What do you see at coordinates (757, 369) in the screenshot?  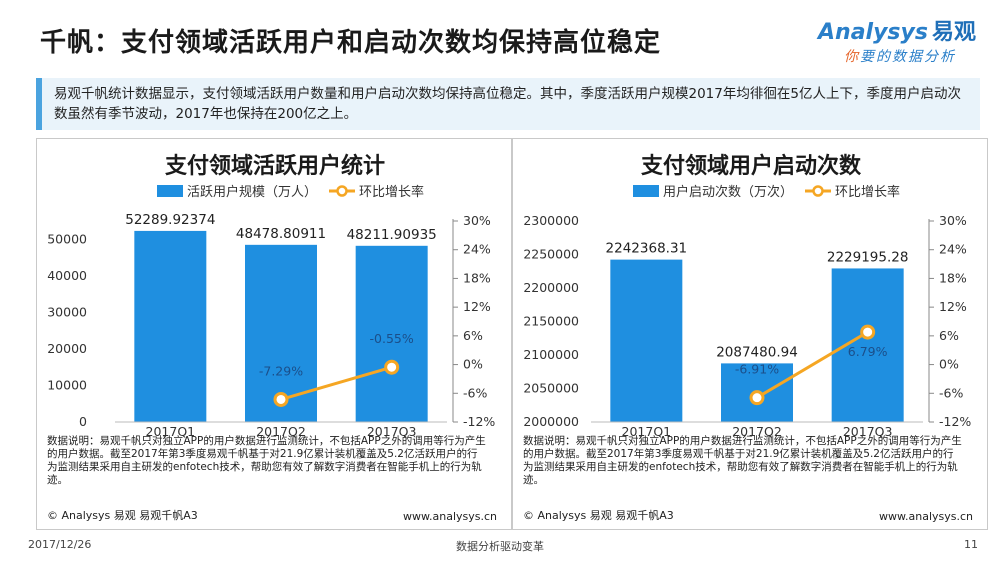 I see `growth-rate-label: -6.91%` at bounding box center [757, 369].